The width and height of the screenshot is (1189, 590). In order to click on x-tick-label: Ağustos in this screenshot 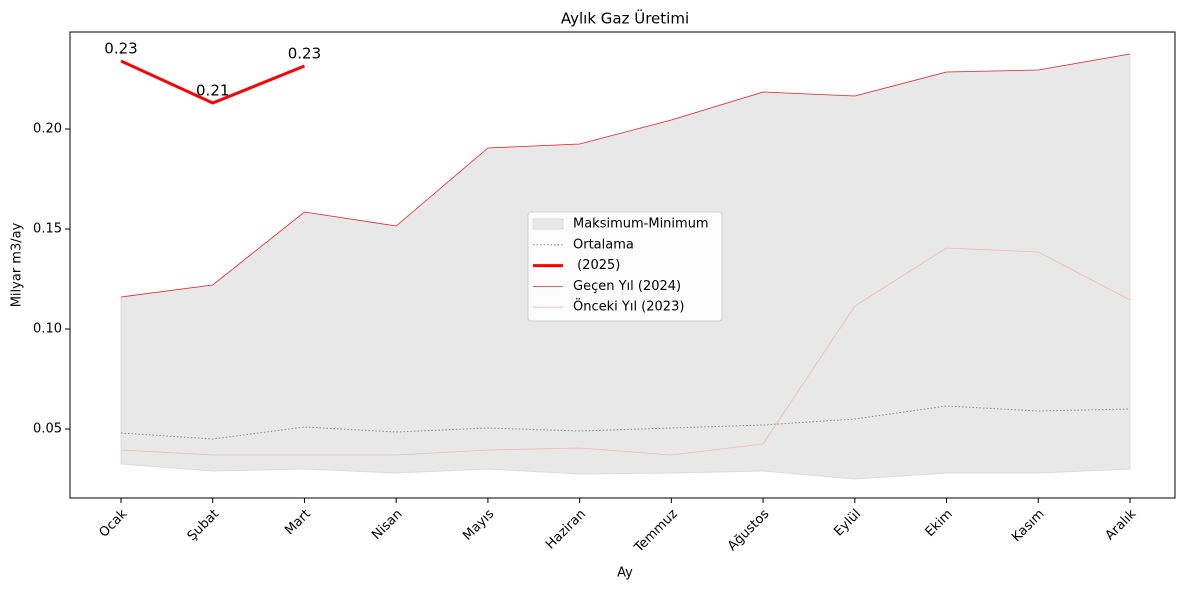, I will do `click(749, 531)`.